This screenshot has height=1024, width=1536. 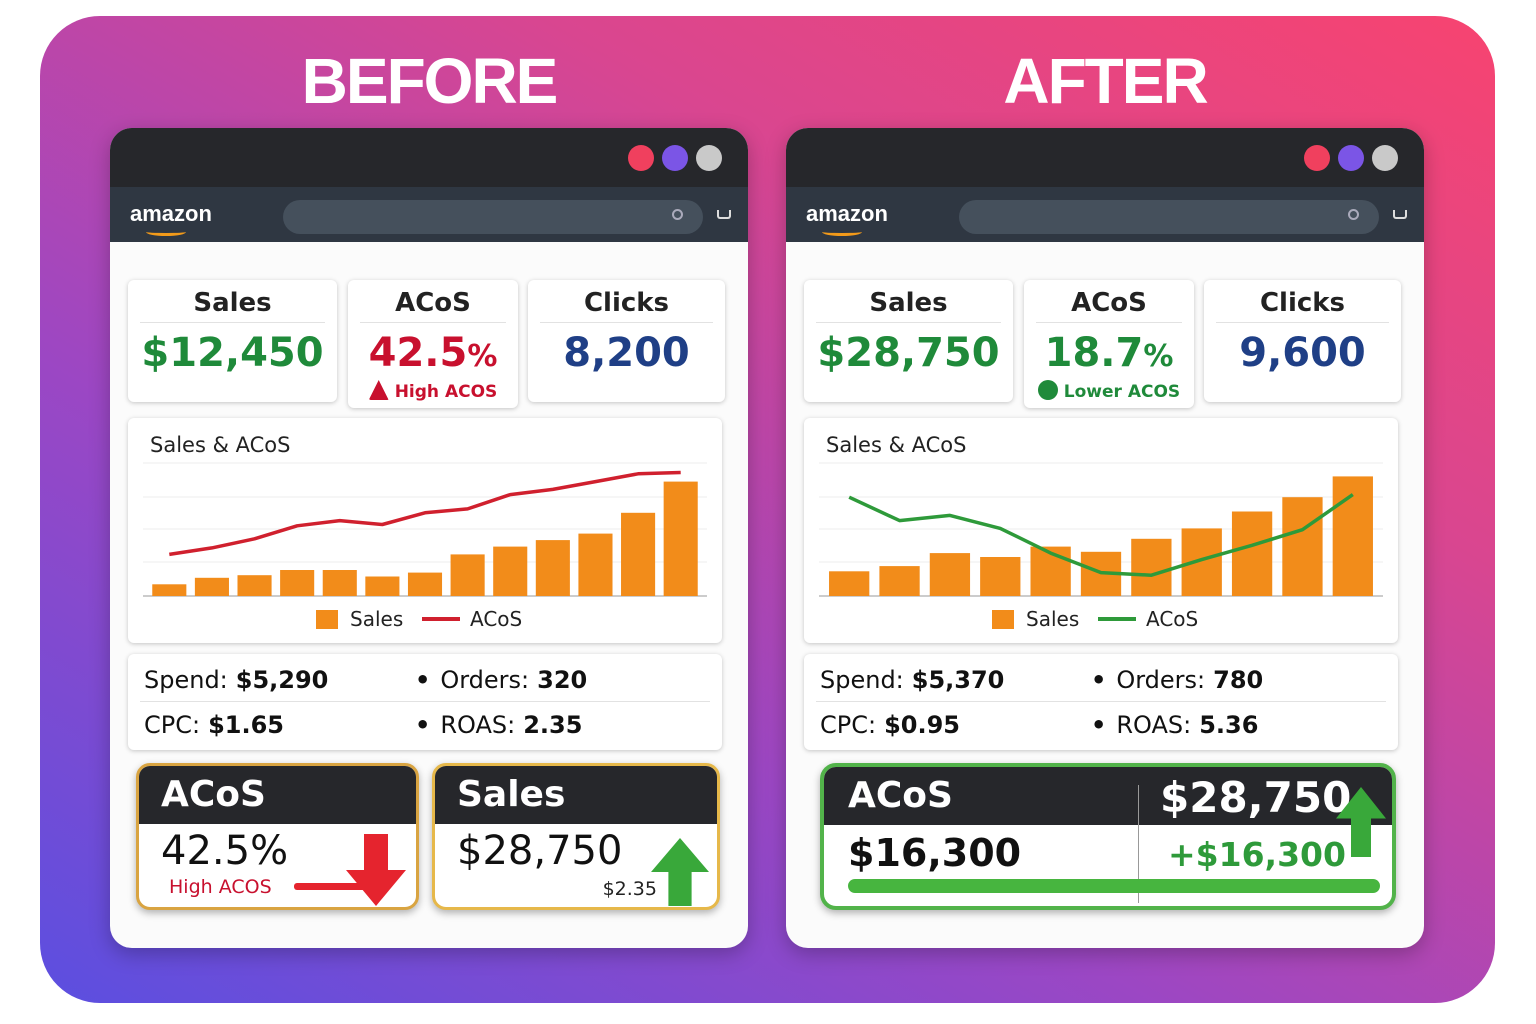 What do you see at coordinates (1108, 836) in the screenshot?
I see `summary-card: ACoS $28,750 $16,300 +$16,300` at bounding box center [1108, 836].